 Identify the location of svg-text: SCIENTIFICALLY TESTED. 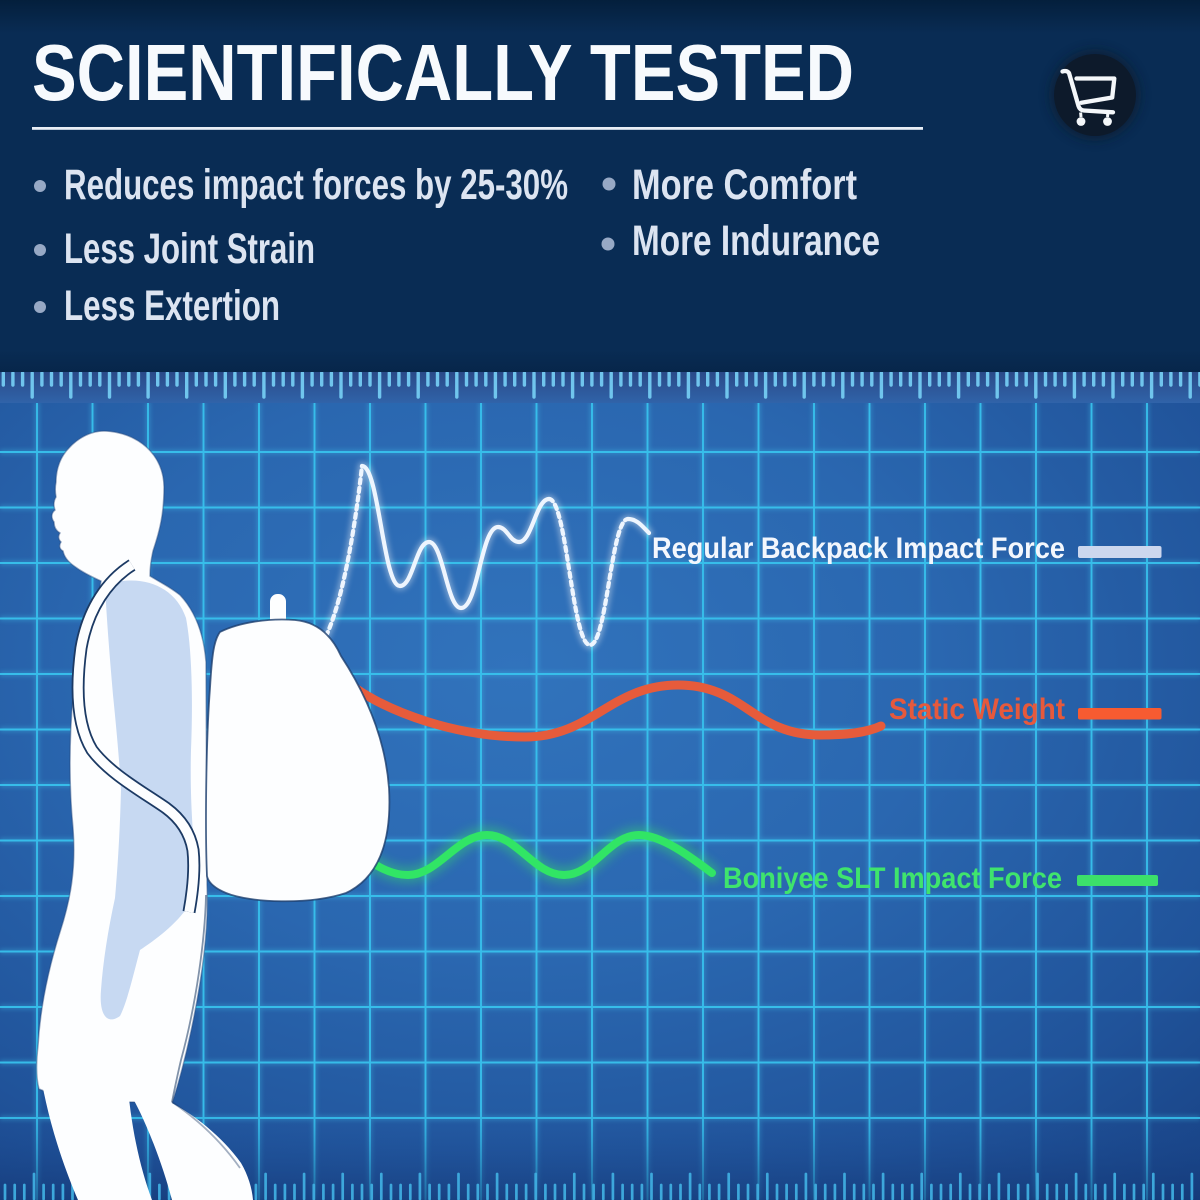
(443, 72).